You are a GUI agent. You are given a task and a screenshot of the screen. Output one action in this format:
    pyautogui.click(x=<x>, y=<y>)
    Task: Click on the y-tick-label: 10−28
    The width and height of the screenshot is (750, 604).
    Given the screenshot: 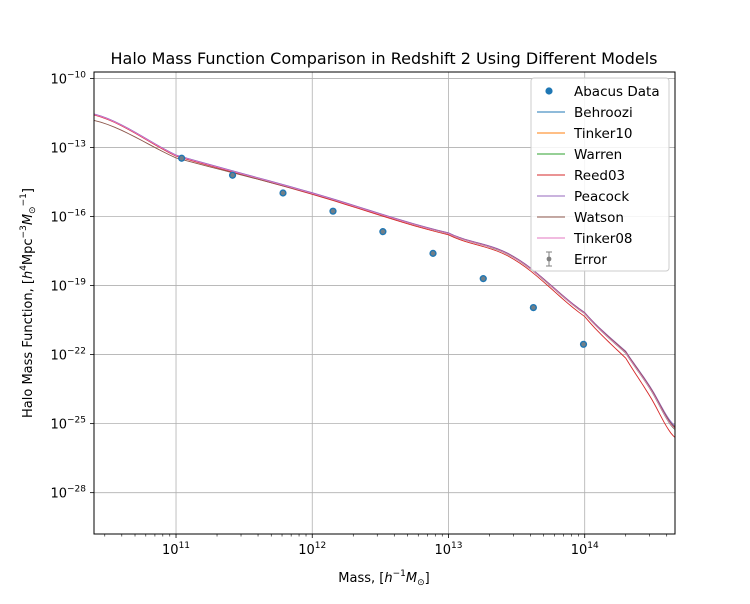 What is the action you would take?
    pyautogui.click(x=68, y=493)
    